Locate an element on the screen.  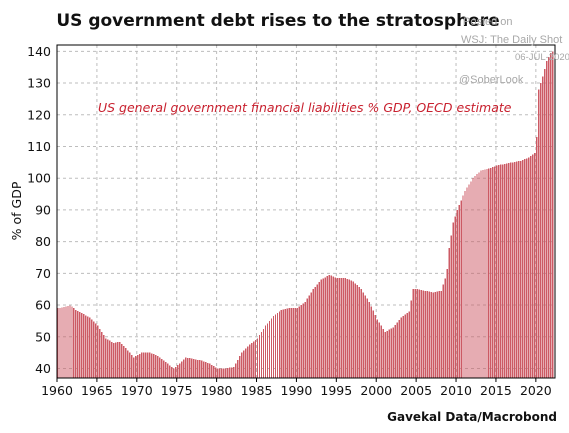
x-tick-label: 2000 is located at coordinates (376, 390).